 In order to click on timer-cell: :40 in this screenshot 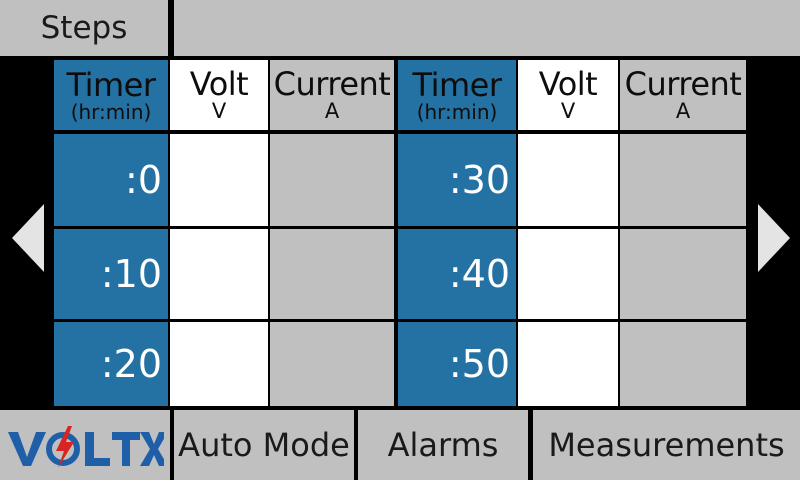, I will do `click(457, 274)`.